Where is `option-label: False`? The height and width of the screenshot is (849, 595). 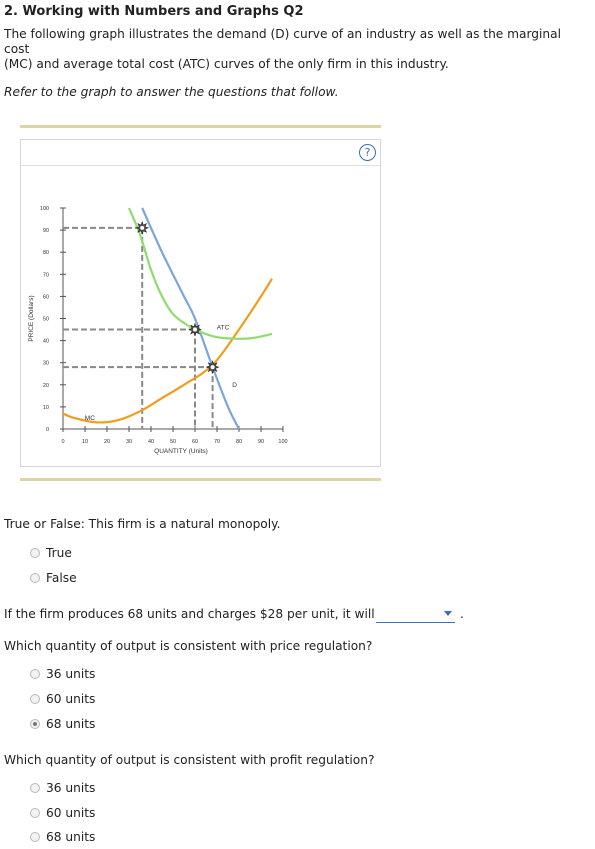
option-label: False is located at coordinates (61, 578).